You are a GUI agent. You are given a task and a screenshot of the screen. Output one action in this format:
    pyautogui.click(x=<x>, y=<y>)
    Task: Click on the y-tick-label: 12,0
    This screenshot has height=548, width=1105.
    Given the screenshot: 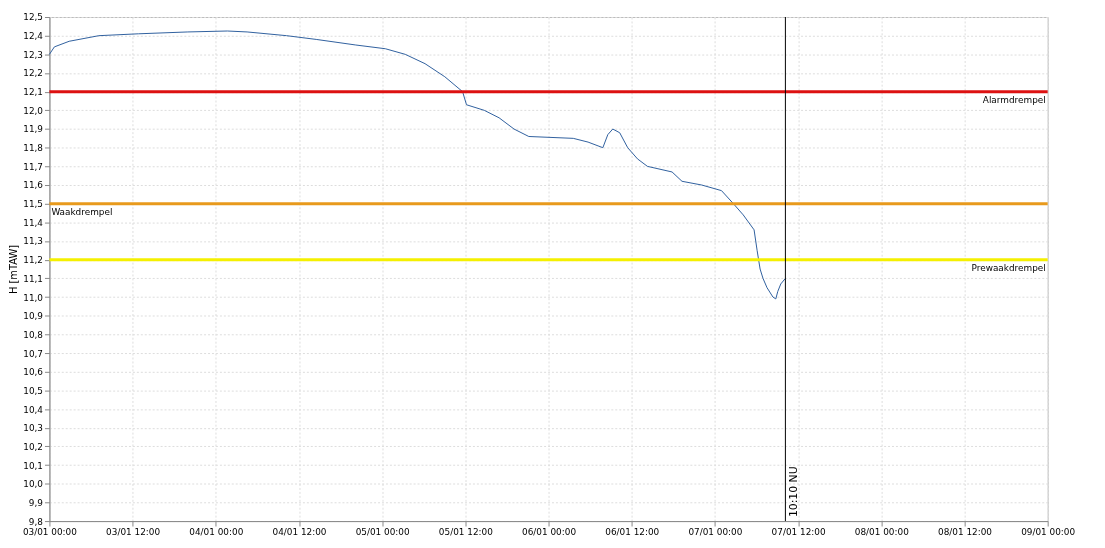 What is the action you would take?
    pyautogui.click(x=33, y=110)
    